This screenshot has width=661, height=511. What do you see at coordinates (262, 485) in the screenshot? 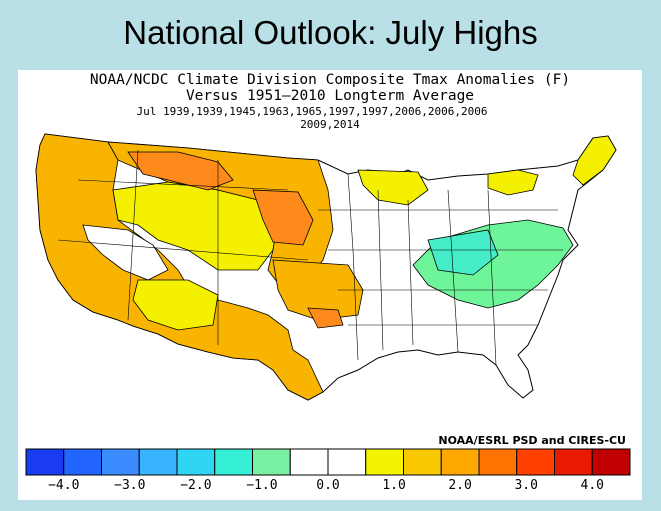
I see `colorbar-tick-label: −1.0` at bounding box center [262, 485].